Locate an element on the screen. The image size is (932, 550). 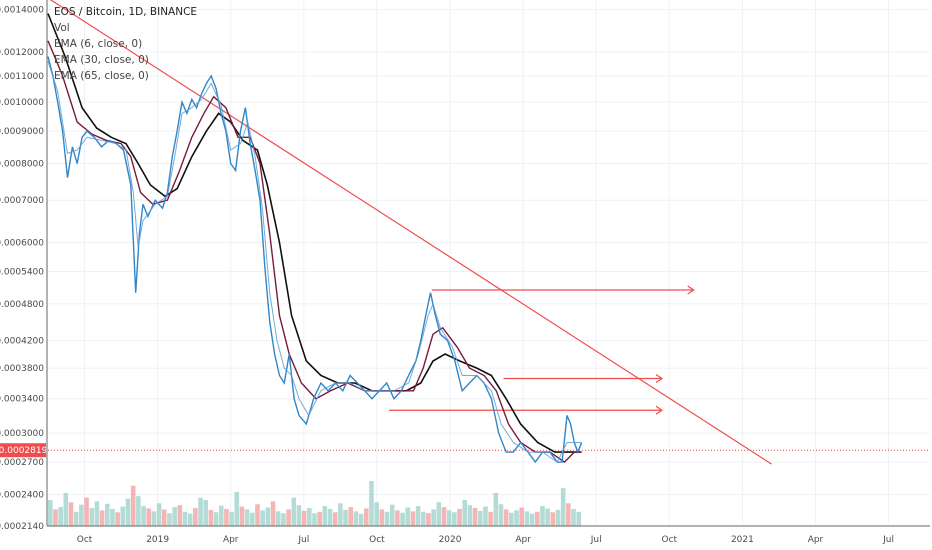
y-tick-label: 0.0002400 is located at coordinates (22, 495).